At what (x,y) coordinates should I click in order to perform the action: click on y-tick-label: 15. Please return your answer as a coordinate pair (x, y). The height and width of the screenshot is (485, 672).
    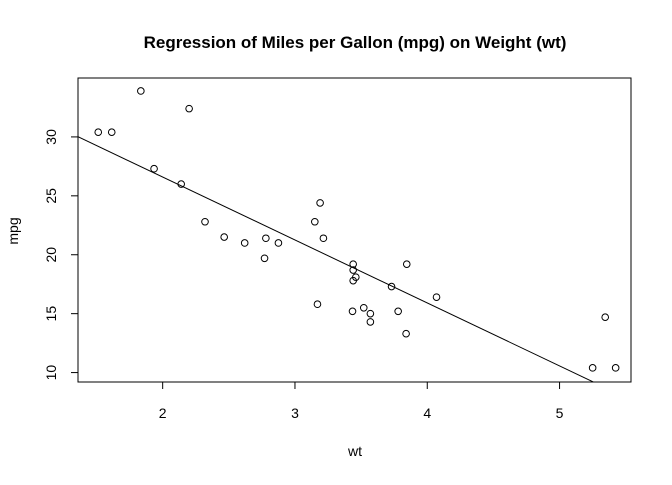
    Looking at the image, I should click on (51, 314).